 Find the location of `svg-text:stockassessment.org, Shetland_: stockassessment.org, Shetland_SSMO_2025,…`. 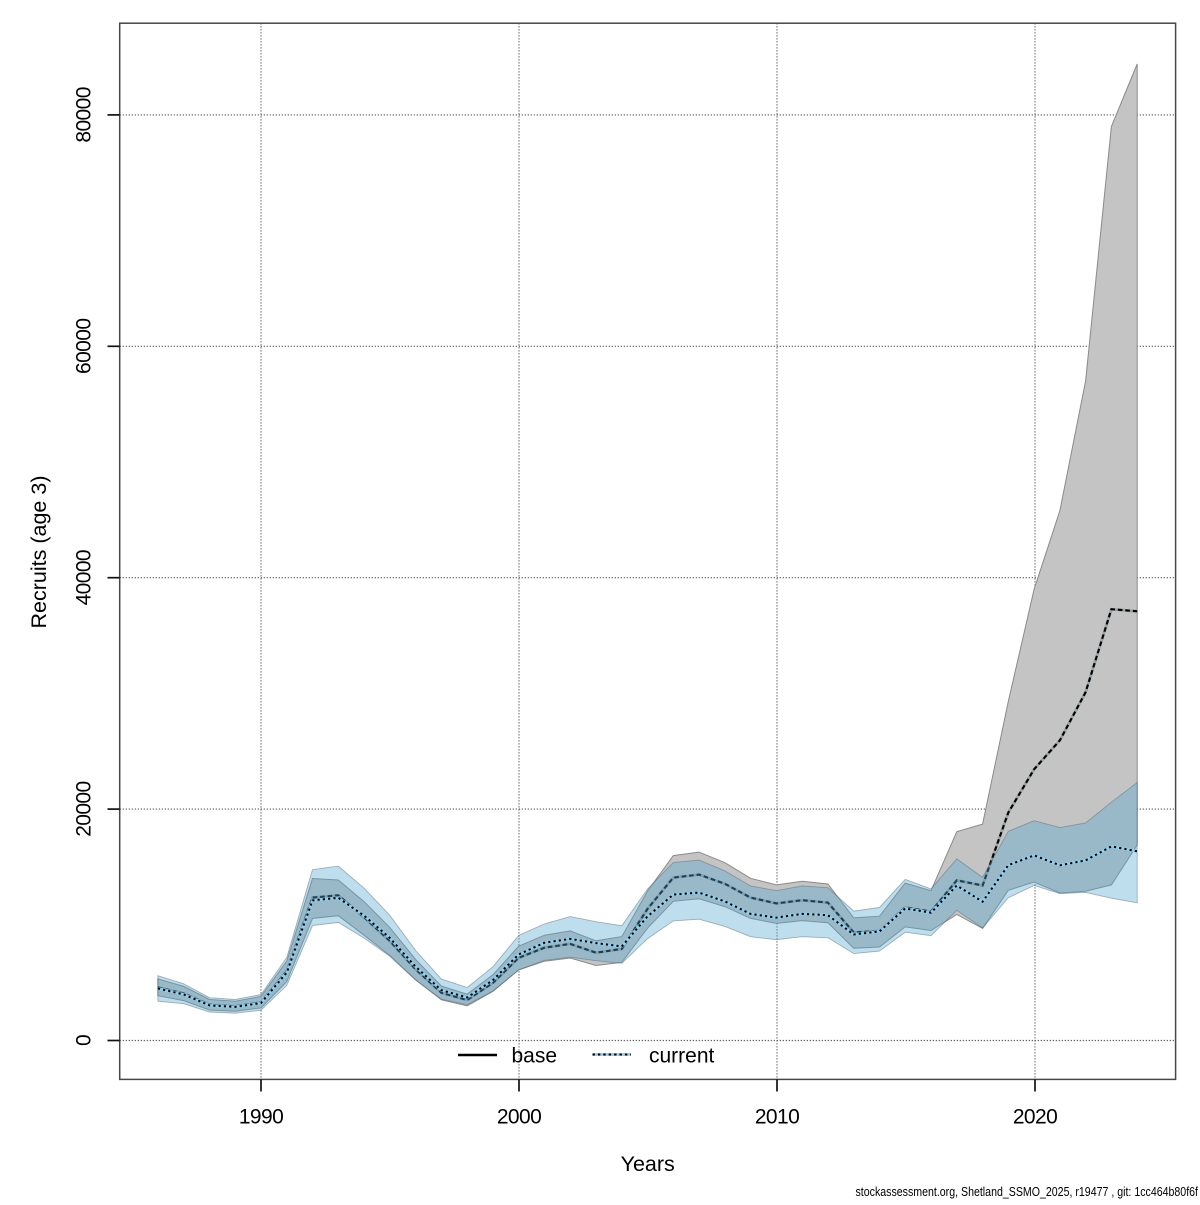

svg-text:stockassessment.org, Shetland_: stockassessment.org, Shetland_SSMO_2025,… is located at coordinates (1027, 1191).